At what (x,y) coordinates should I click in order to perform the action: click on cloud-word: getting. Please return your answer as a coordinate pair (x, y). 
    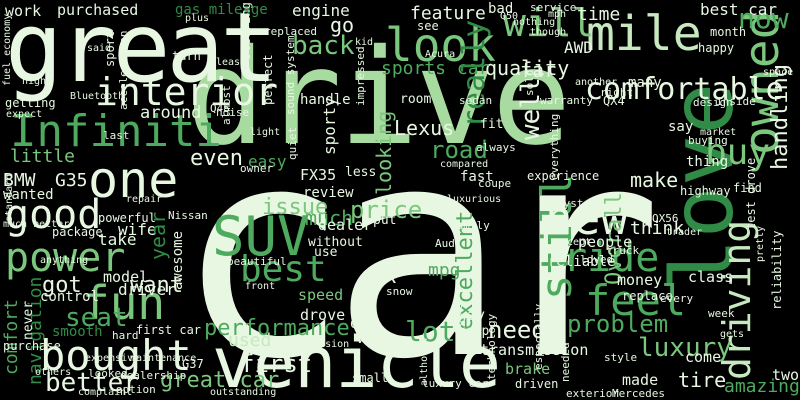
    Looking at the image, I should click on (30, 103).